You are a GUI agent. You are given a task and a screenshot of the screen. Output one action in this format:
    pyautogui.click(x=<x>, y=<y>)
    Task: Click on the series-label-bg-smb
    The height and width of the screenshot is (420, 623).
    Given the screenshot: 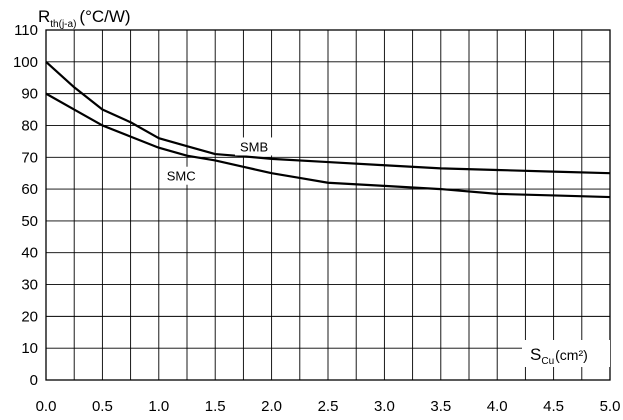 What is the action you would take?
    pyautogui.click(x=256, y=146)
    